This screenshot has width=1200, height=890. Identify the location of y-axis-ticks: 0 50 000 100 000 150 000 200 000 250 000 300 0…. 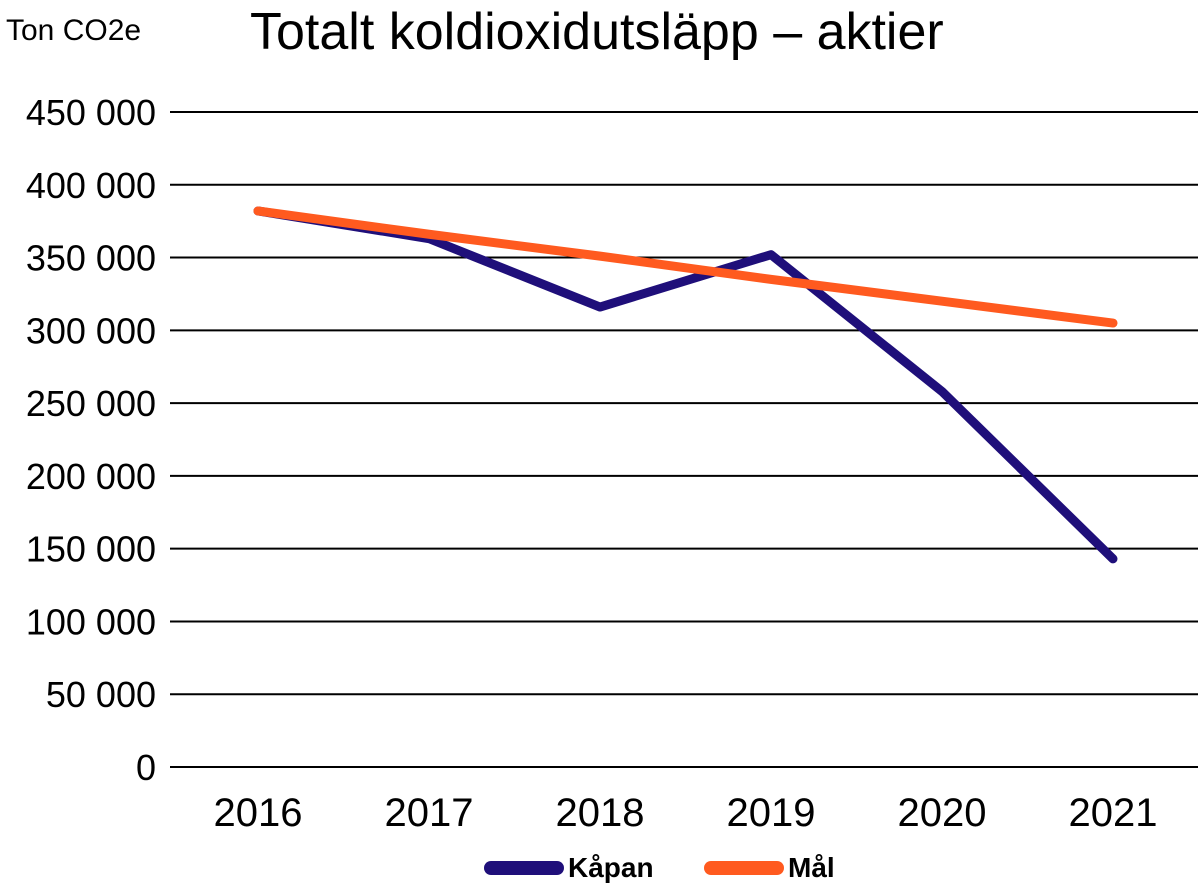
(91, 440).